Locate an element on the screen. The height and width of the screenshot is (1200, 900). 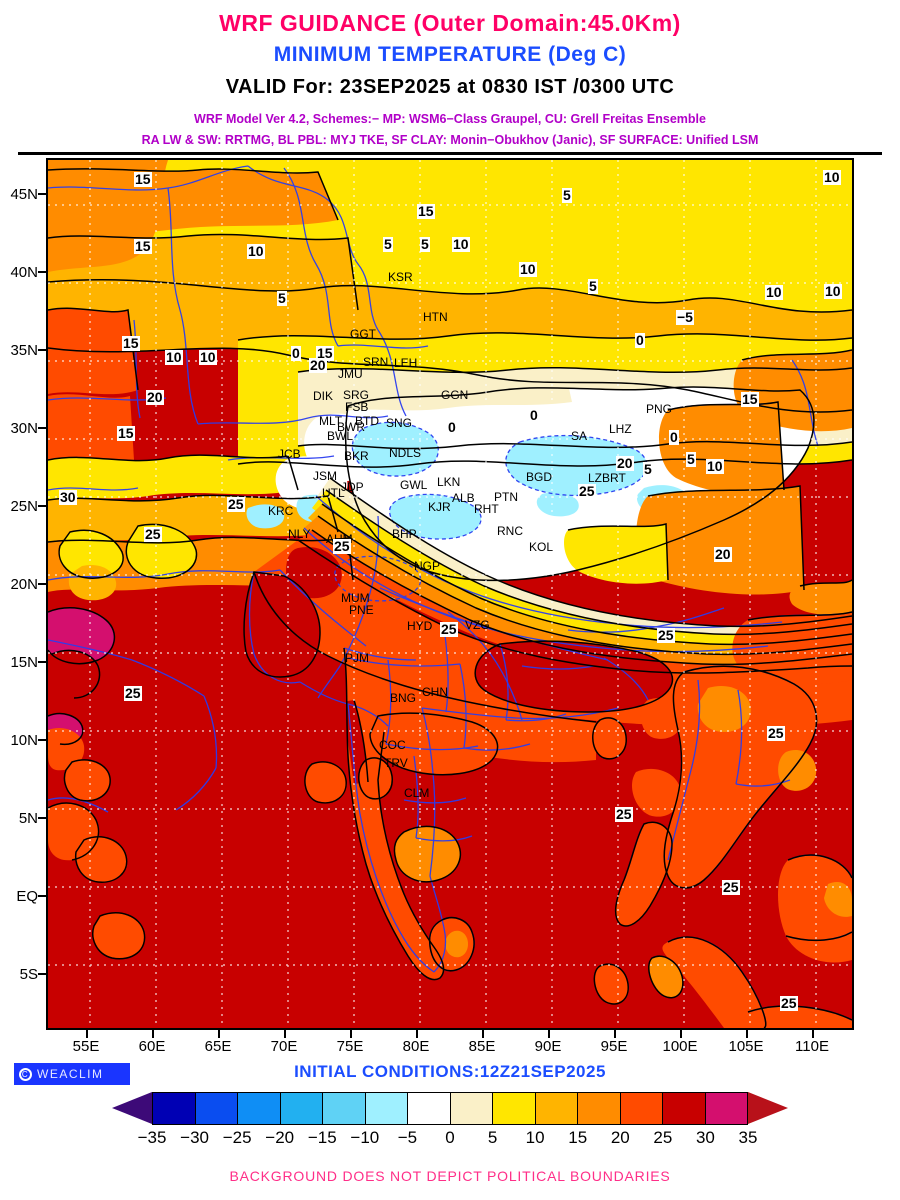
city-label: SRG is located at coordinates (356, 395).